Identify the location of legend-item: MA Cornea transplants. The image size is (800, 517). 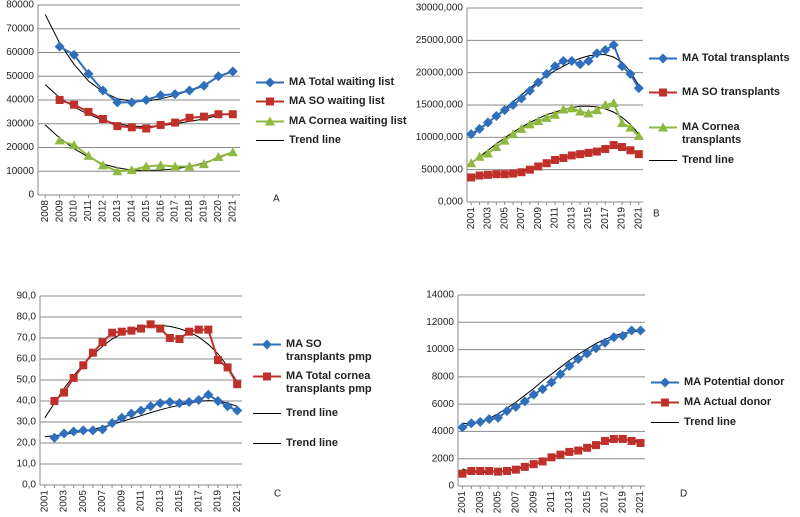
(723, 134).